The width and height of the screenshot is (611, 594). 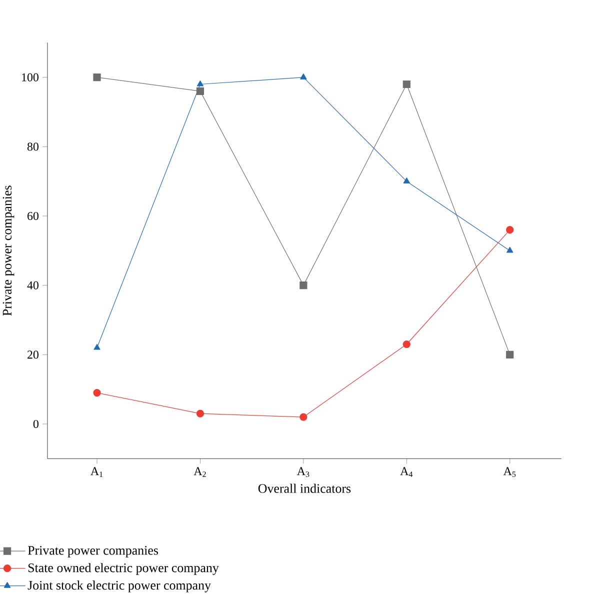 What do you see at coordinates (119, 586) in the screenshot?
I see `legend-label: Joint stock electric power company` at bounding box center [119, 586].